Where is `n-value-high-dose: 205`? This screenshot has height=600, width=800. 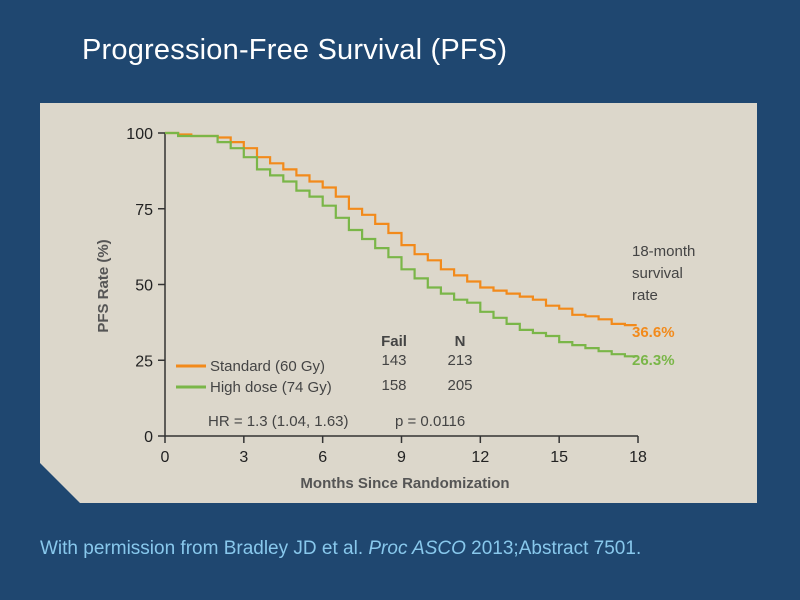
n-value-high-dose: 205 is located at coordinates (459, 385).